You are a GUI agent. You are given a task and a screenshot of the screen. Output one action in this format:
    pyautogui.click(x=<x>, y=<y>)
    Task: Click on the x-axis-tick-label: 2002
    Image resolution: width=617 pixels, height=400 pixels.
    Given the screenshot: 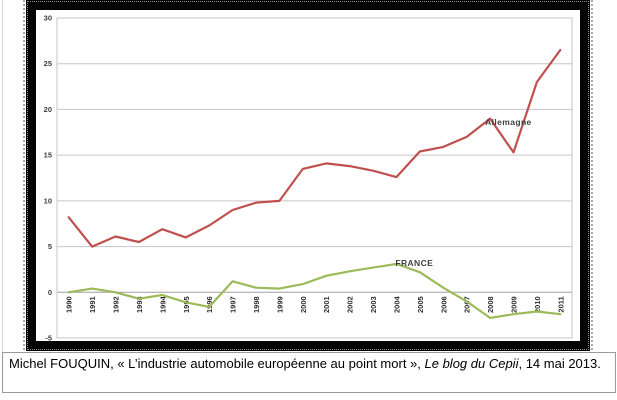 What is the action you would take?
    pyautogui.click(x=350, y=304)
    